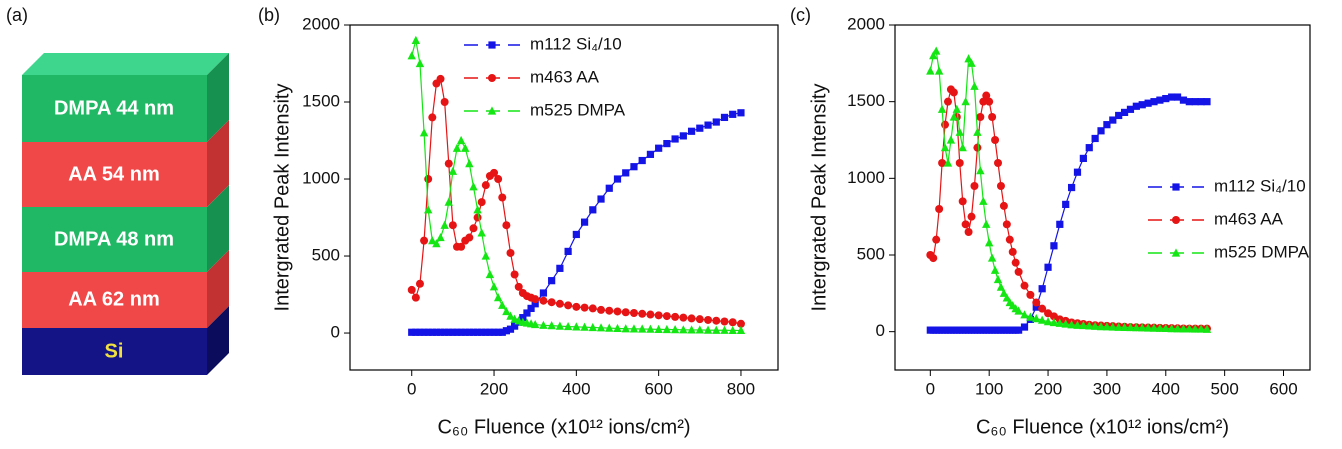 The image size is (1342, 449). Describe the element at coordinates (282, 198) in the screenshot. I see `y-axis-label: Intergrated Peak Intensity` at that location.